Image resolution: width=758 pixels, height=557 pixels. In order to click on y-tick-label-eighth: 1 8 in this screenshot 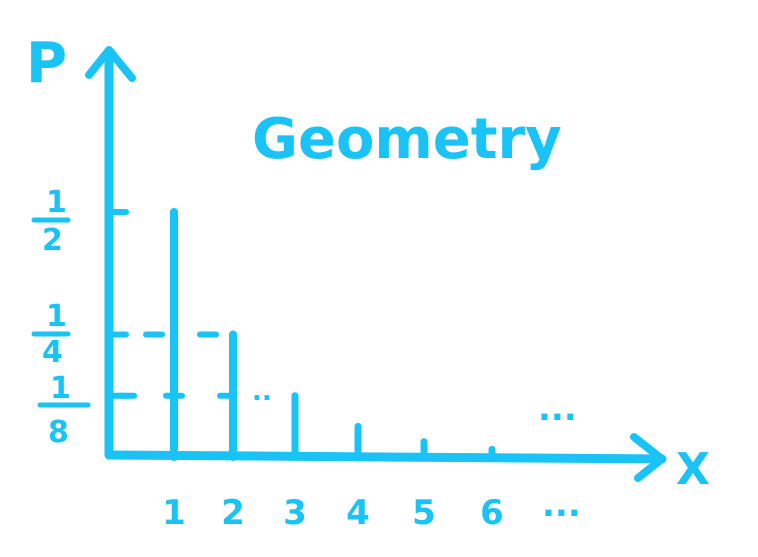, I will do `click(64, 410)`.